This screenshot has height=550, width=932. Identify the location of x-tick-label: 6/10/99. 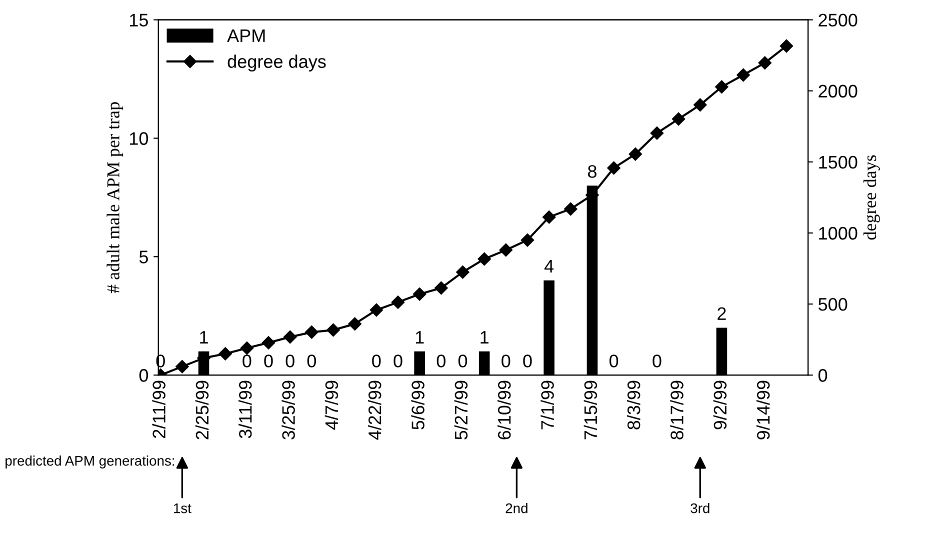
(504, 410).